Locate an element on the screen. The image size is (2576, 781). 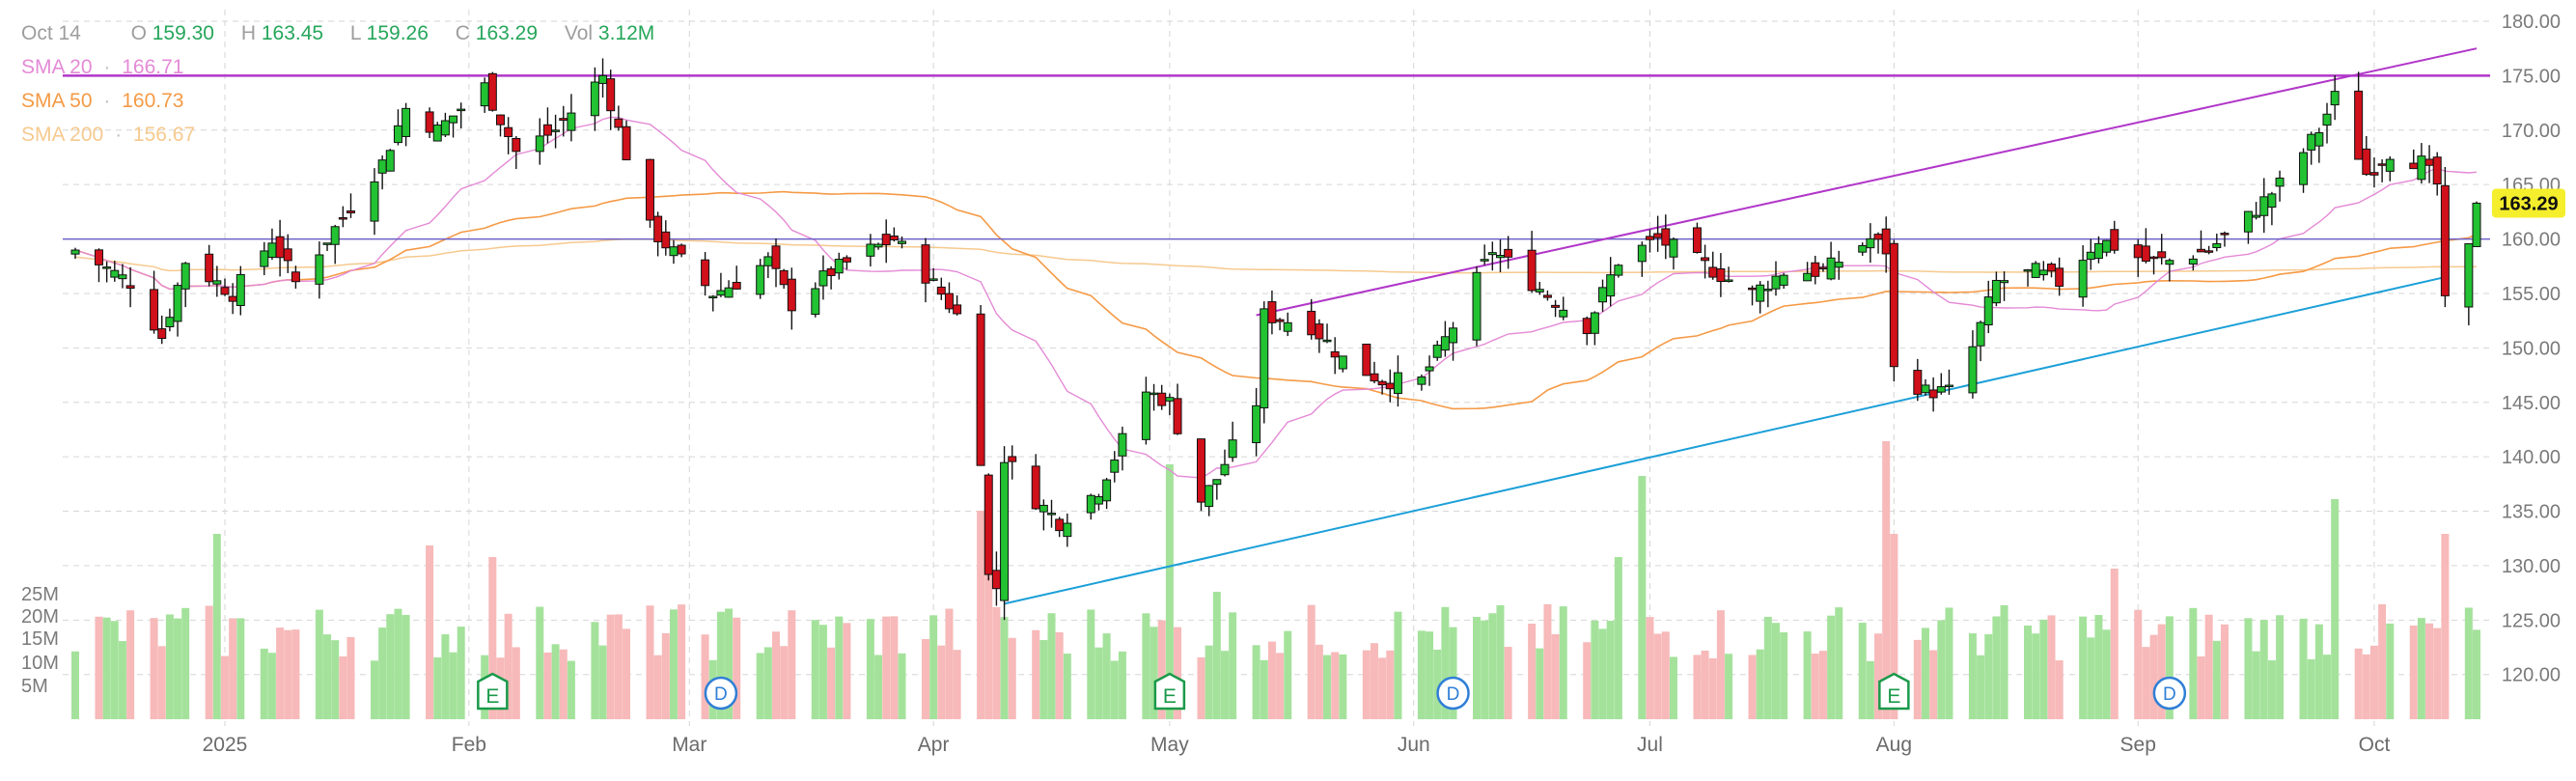
sma20-legend: SMA 20 · 166.71 is located at coordinates (348, 72).